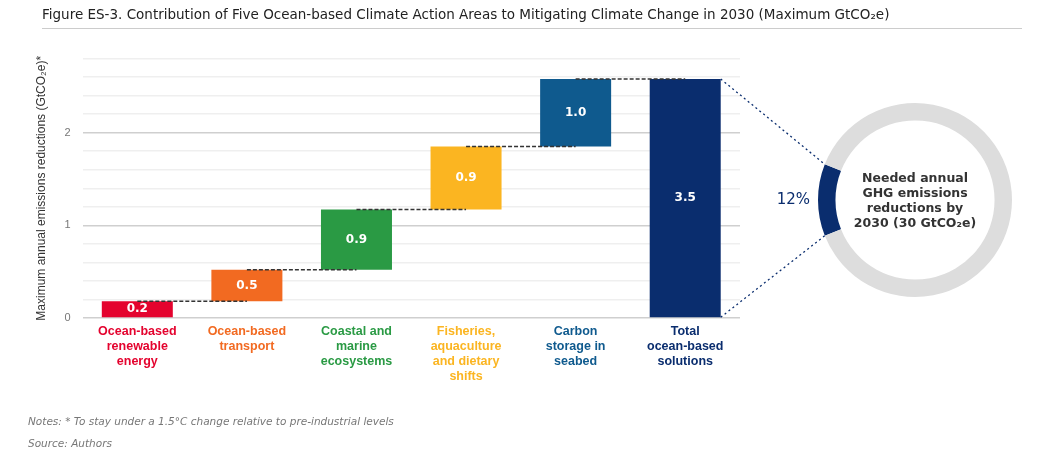 The height and width of the screenshot is (460, 1040). I want to click on y-tick-label: 2, so click(67, 131).